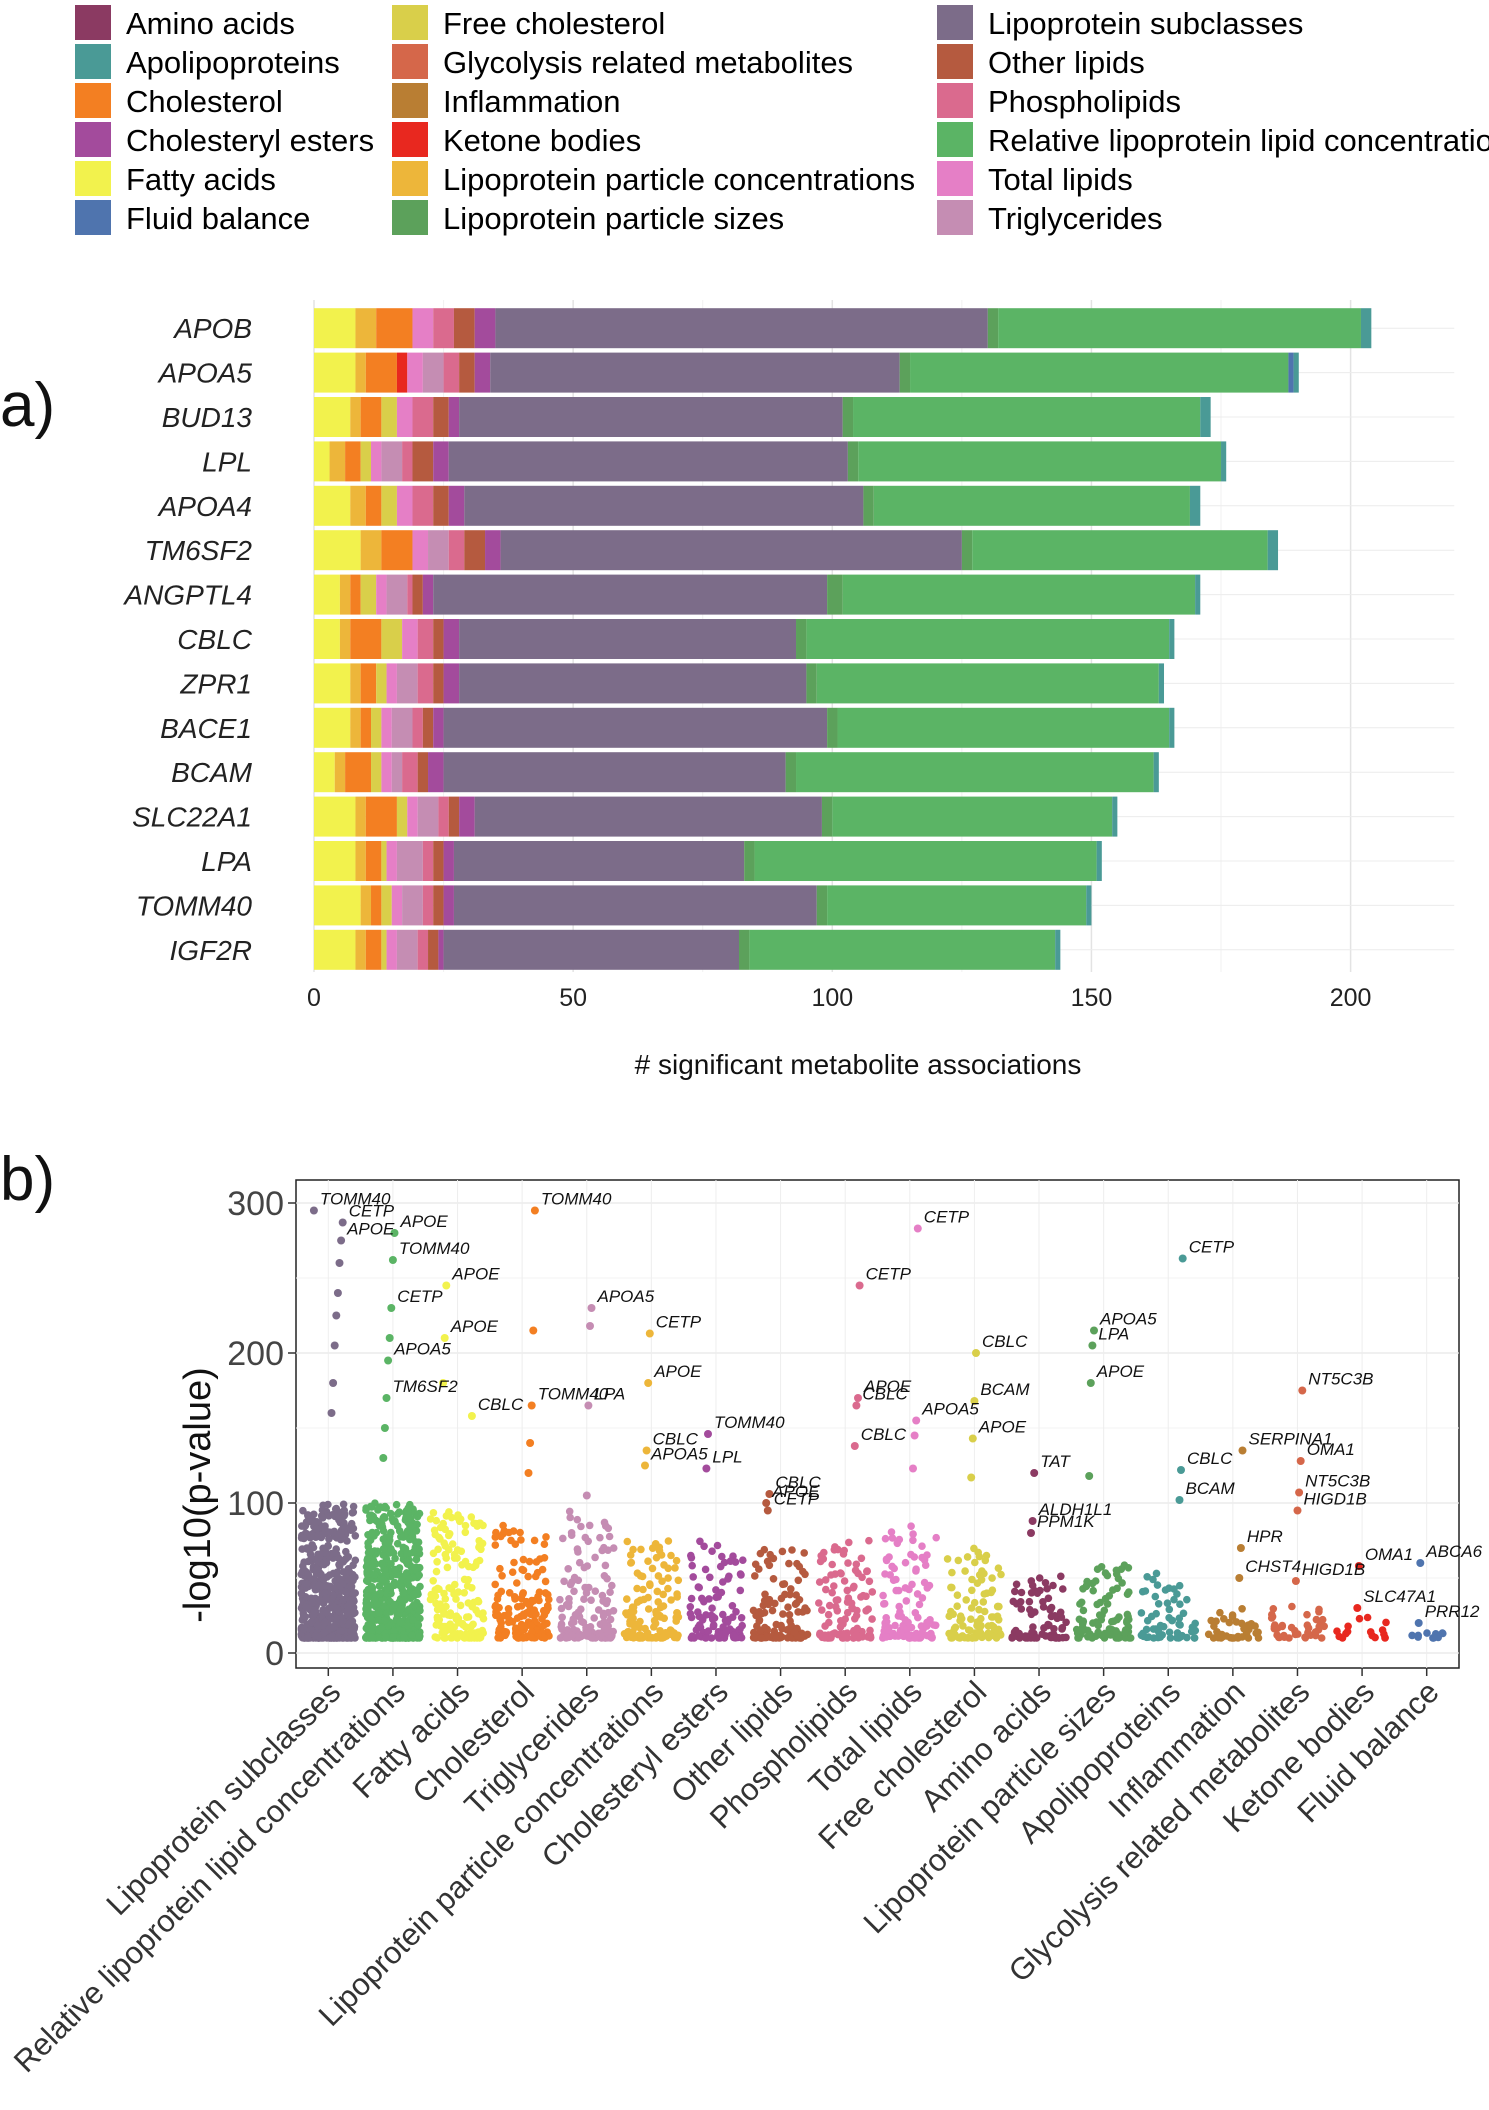  What do you see at coordinates (210, 23) in the screenshot?
I see `legend-label: Amino acids` at bounding box center [210, 23].